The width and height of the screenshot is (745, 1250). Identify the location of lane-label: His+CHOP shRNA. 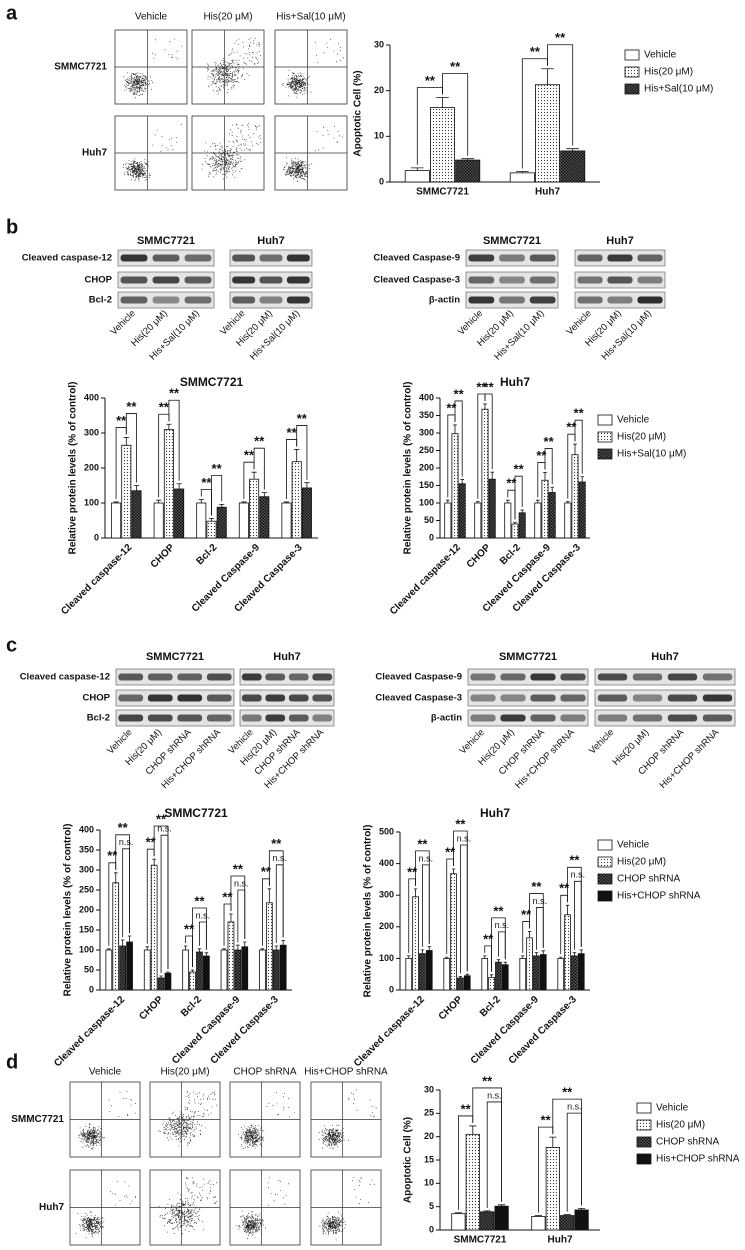
(690, 759).